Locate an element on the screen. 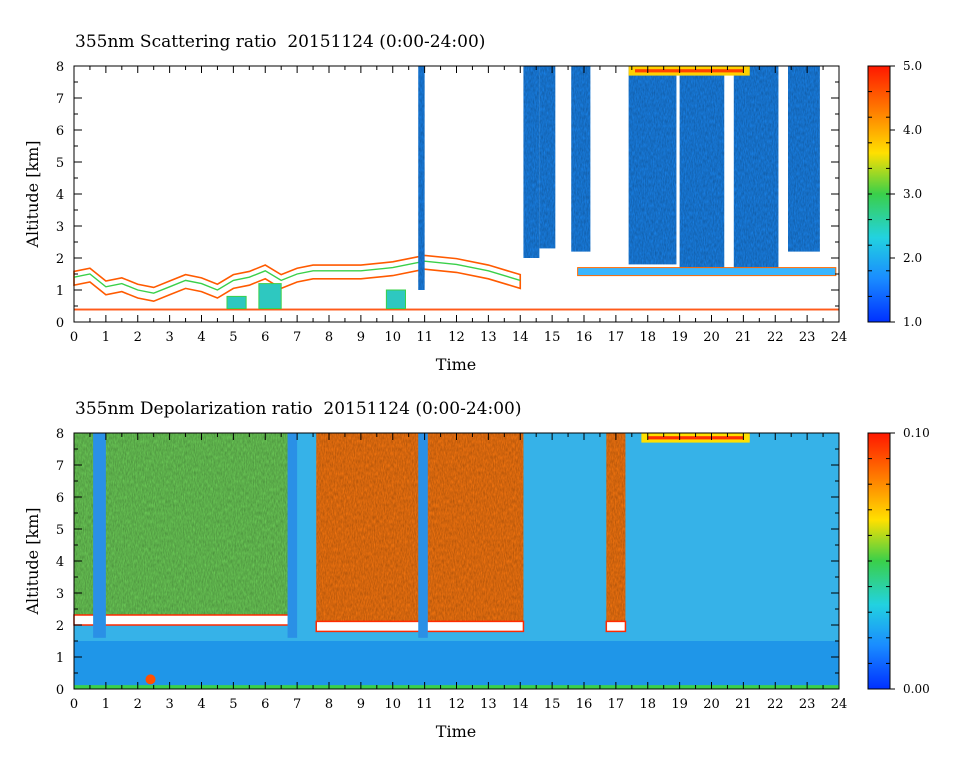  panel2-colorbar-ticks: 0.00 0.10 is located at coordinates (899, 561).